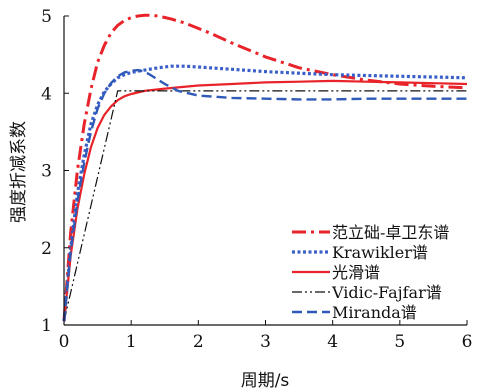 The image size is (488, 391). I want to click on x-tick-label: 1, so click(131, 342).